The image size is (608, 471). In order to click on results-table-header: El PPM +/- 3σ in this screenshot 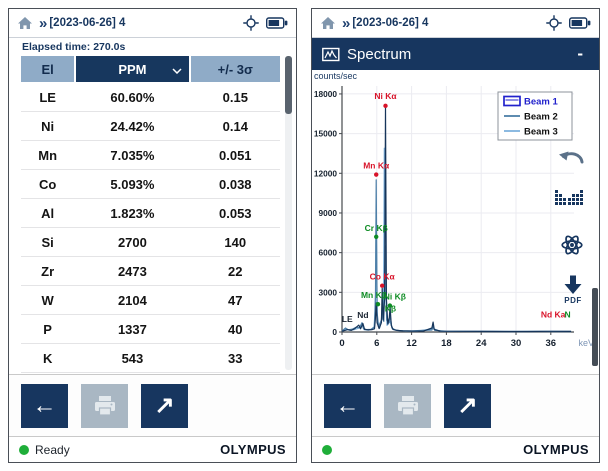, I will do `click(150, 69)`.